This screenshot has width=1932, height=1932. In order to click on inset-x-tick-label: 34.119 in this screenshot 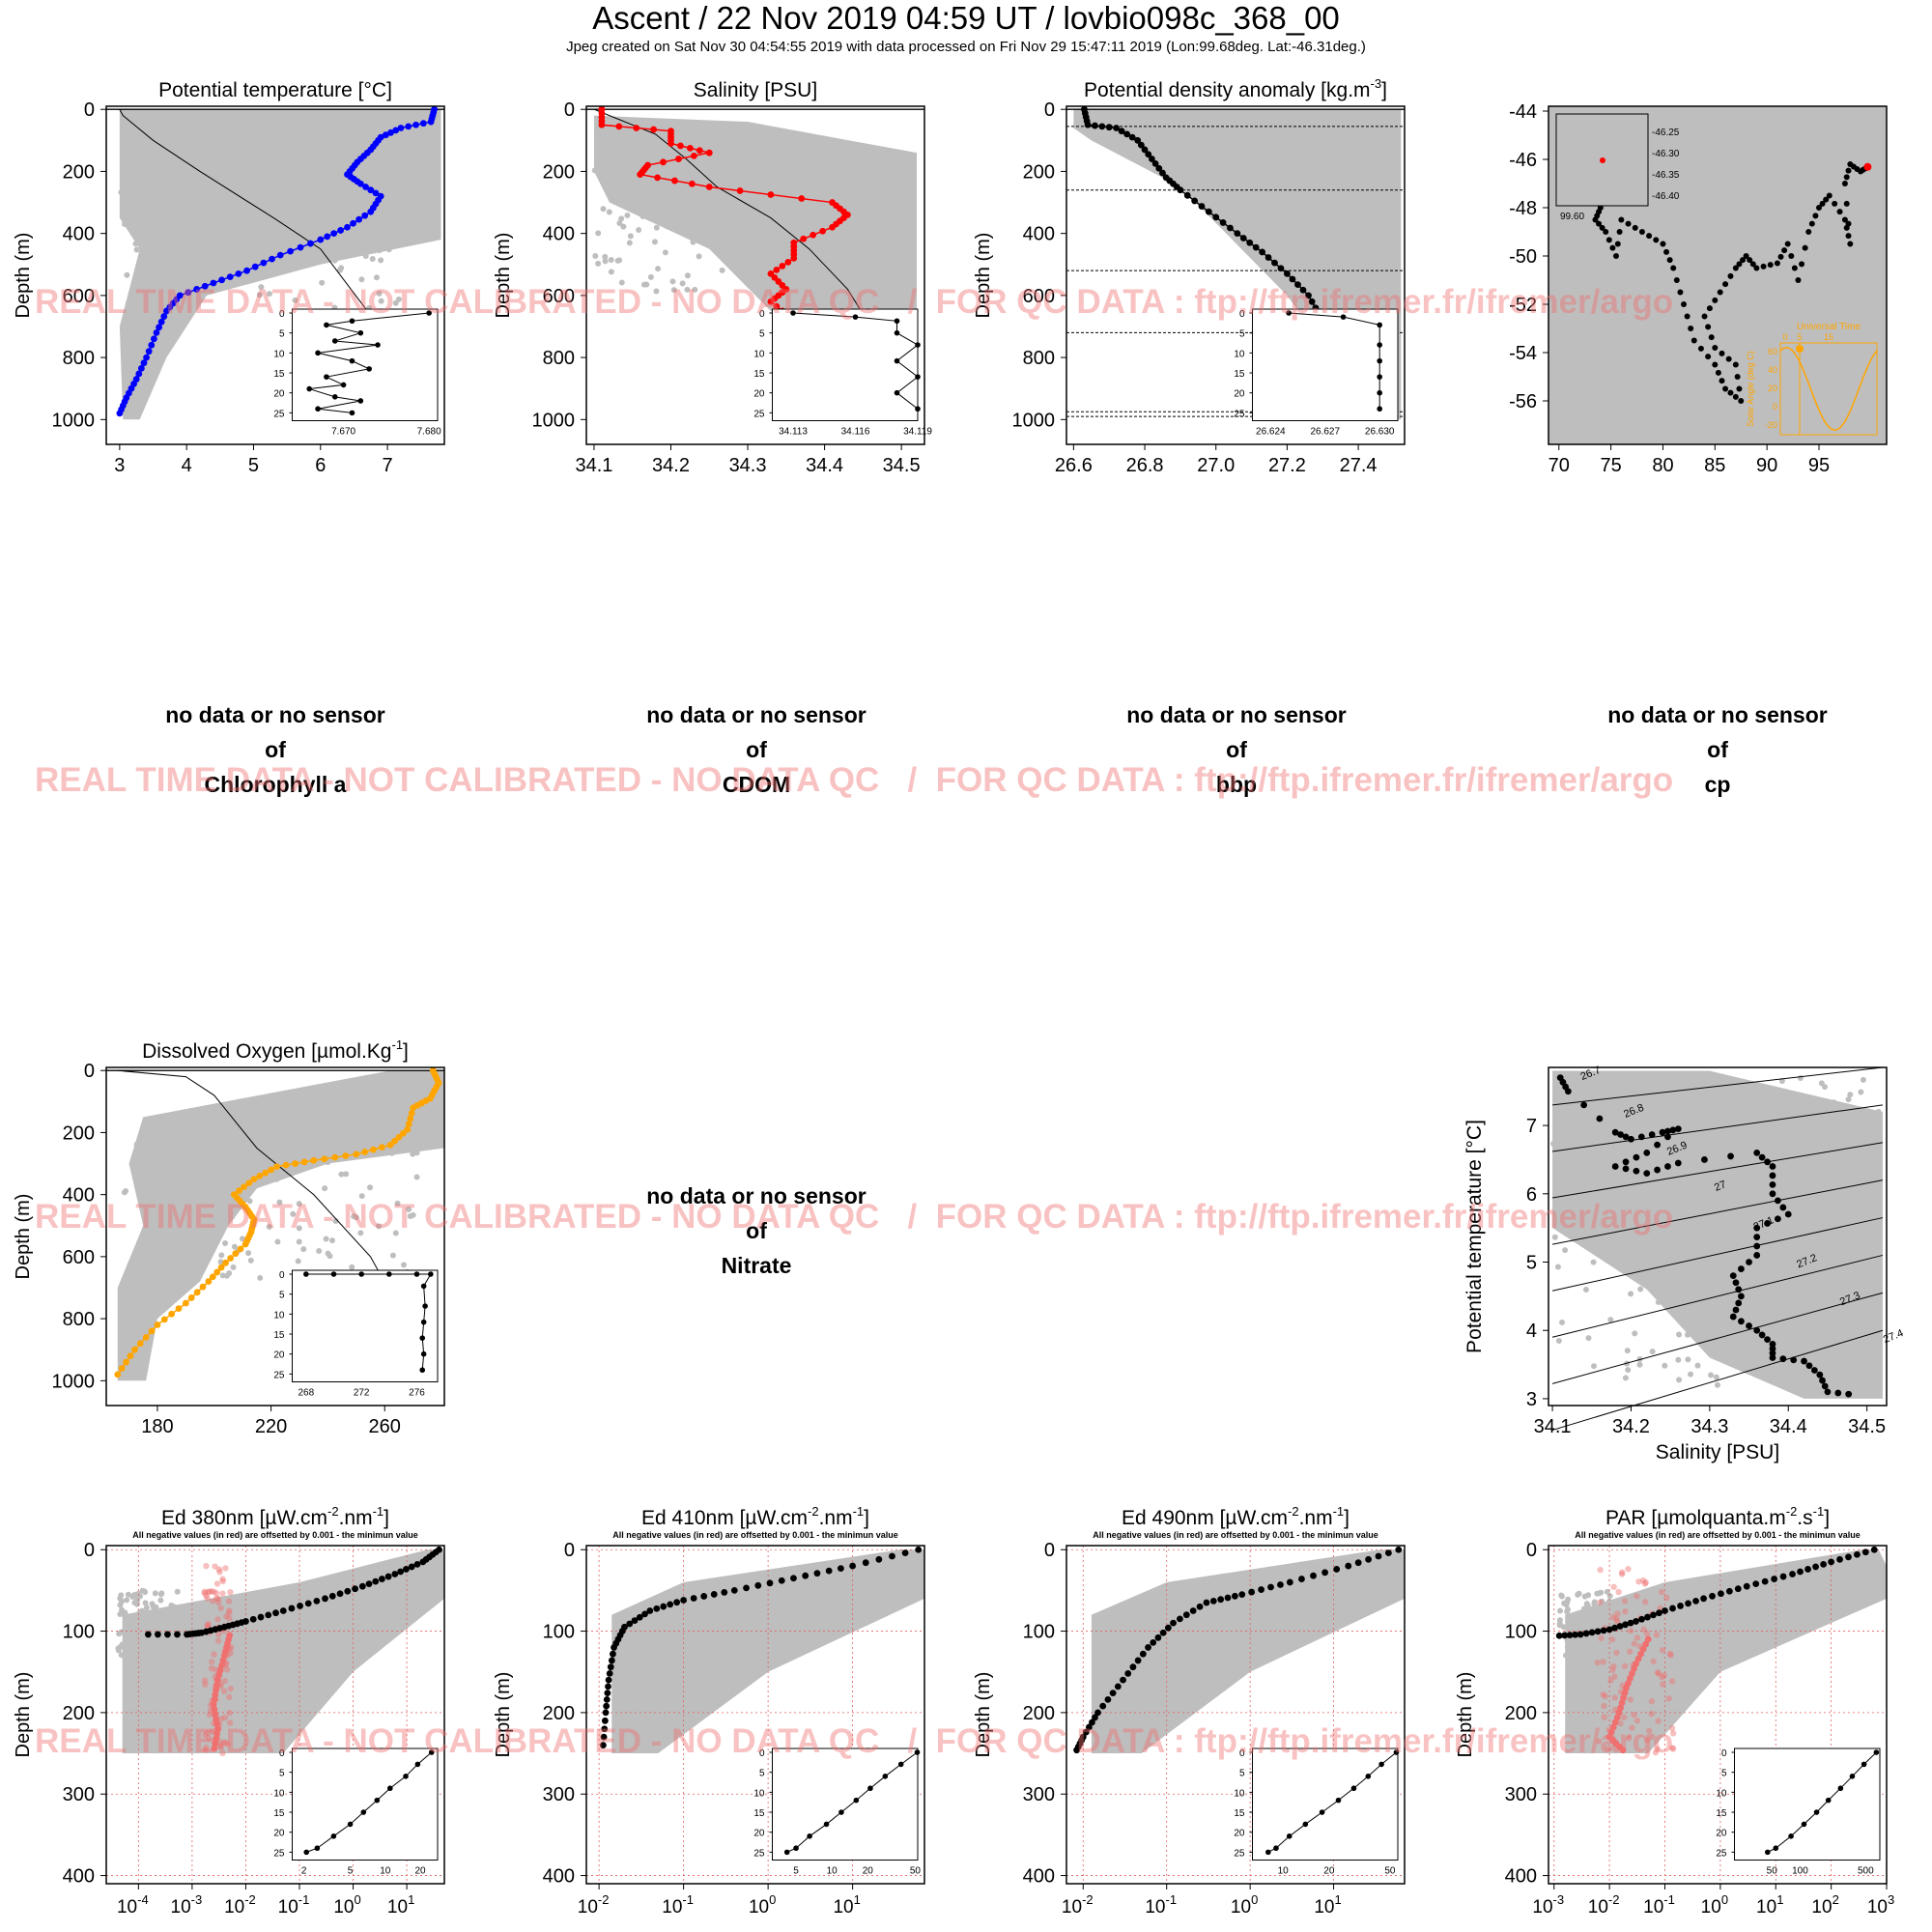, I will do `click(917, 432)`.